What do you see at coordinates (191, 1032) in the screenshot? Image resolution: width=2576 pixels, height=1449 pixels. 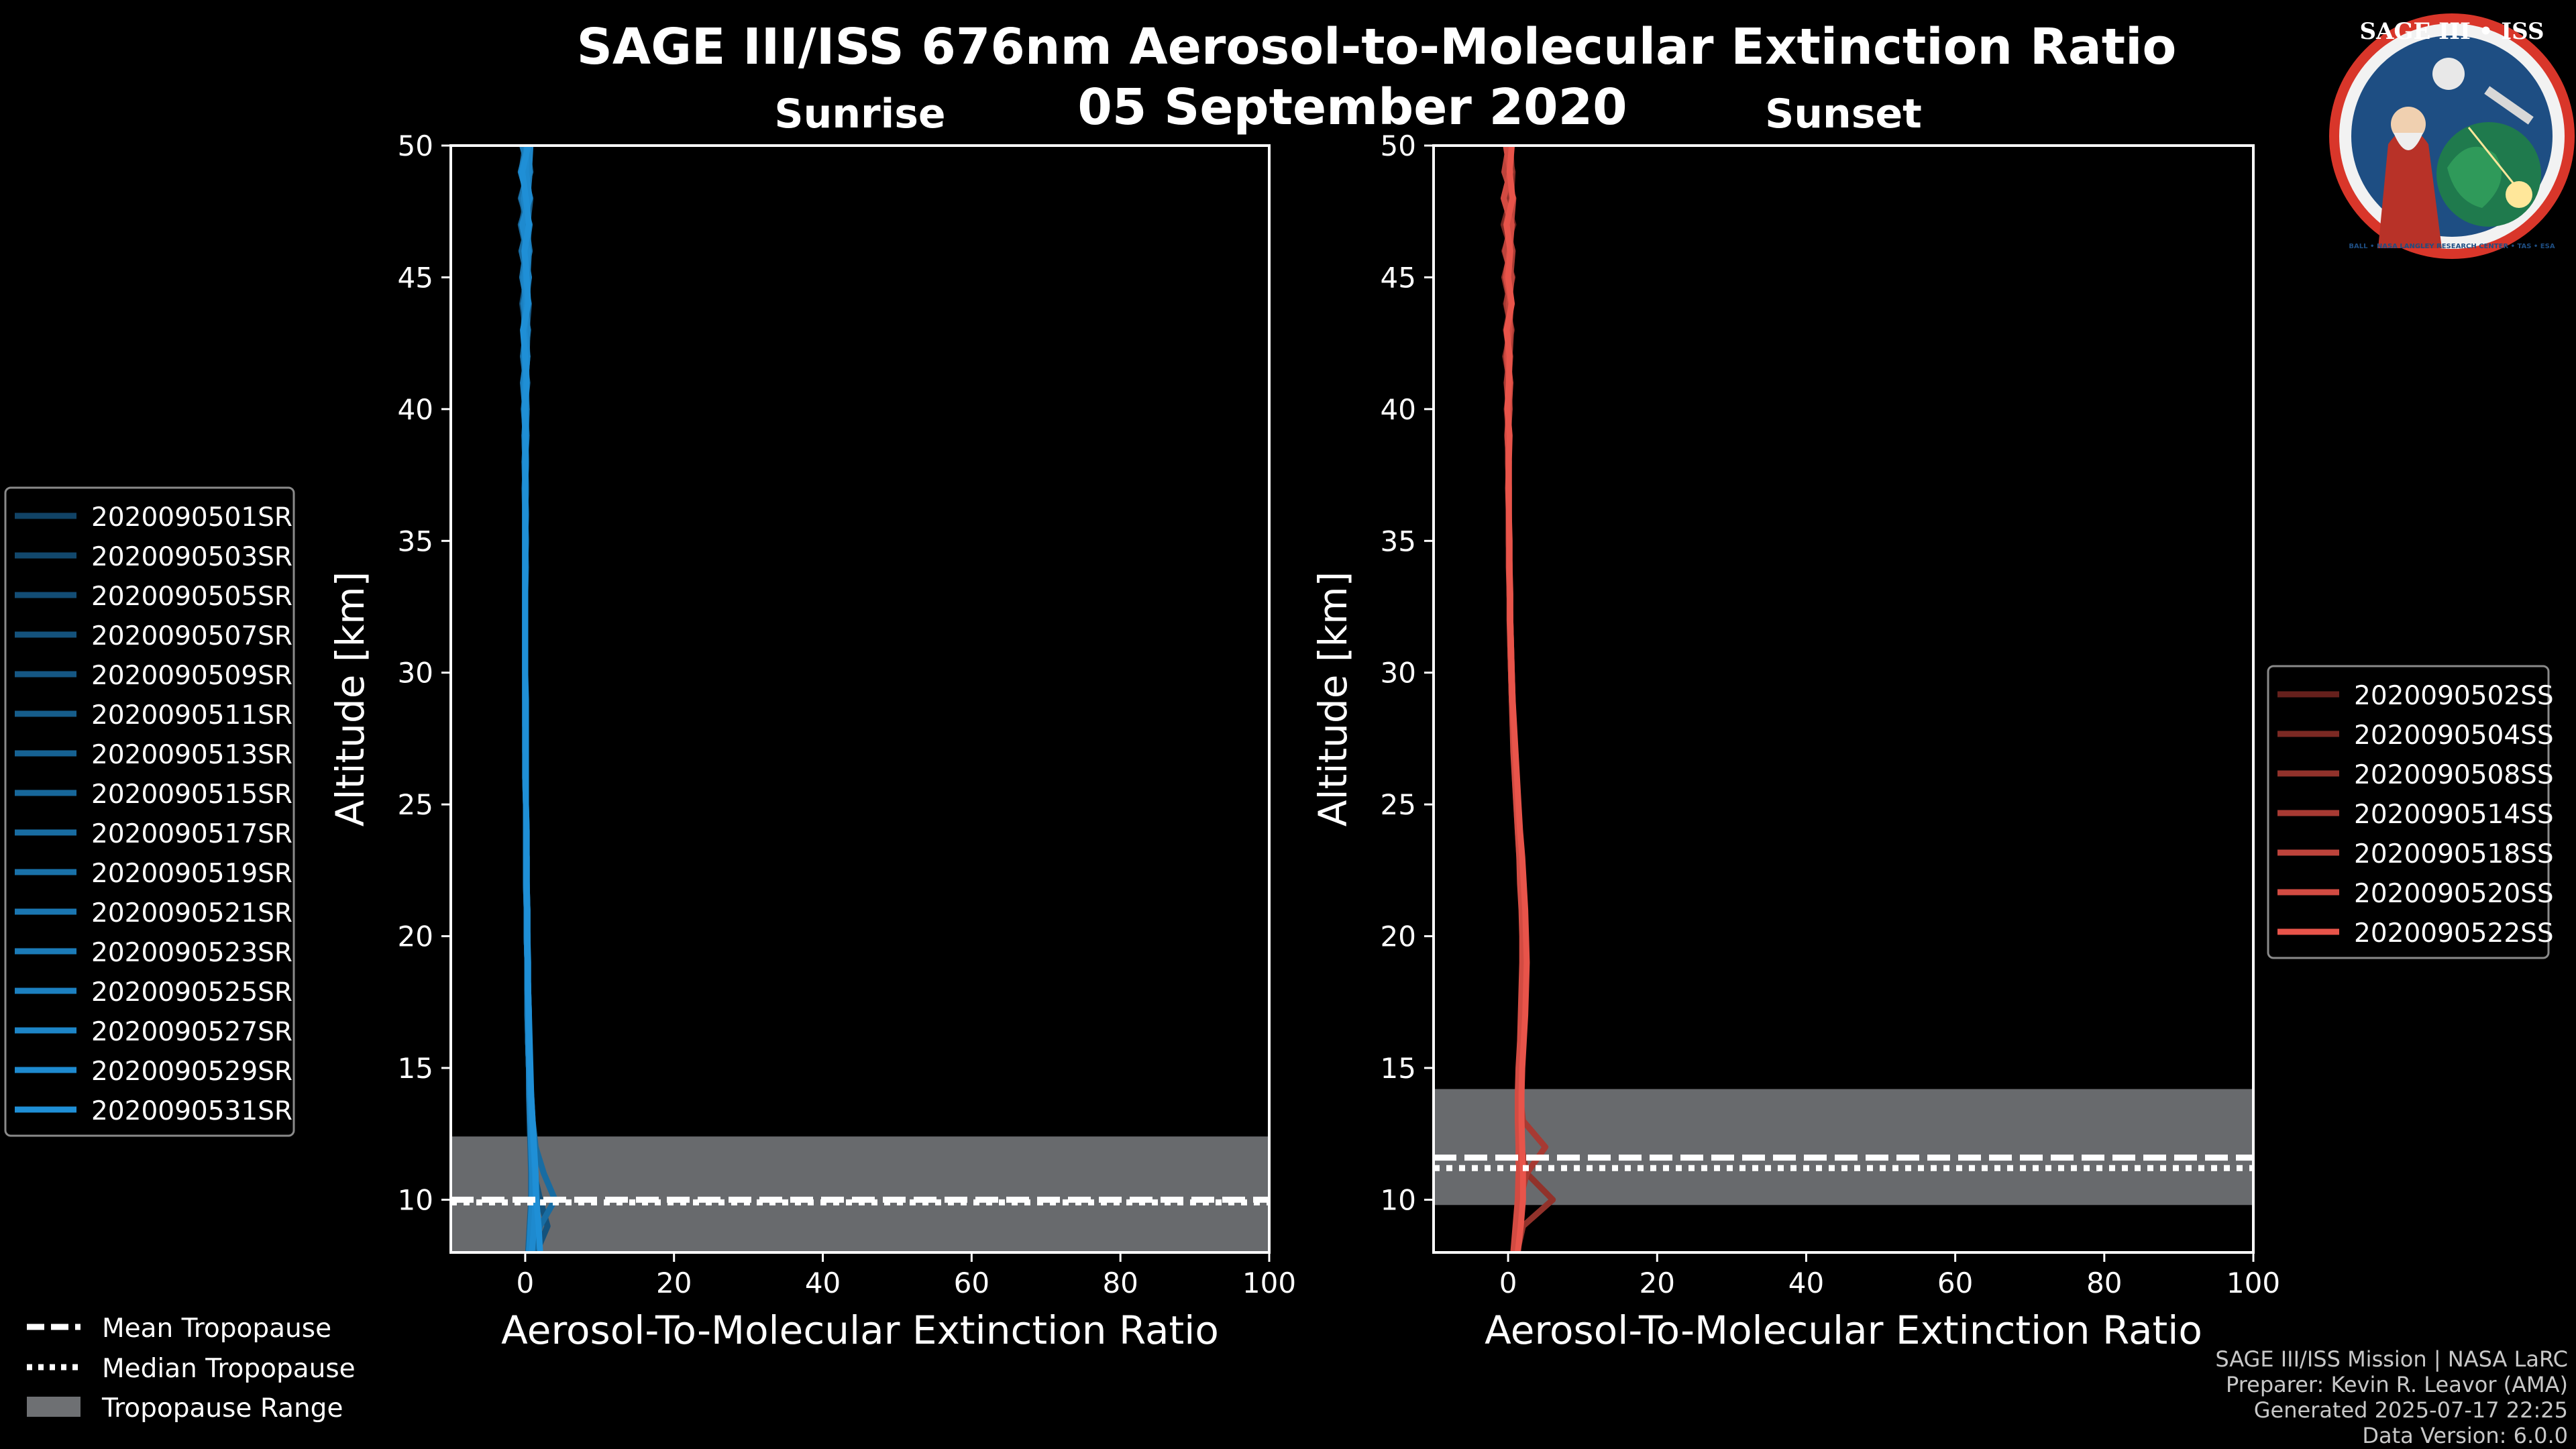 I see `legend-label: 2020090527SR` at bounding box center [191, 1032].